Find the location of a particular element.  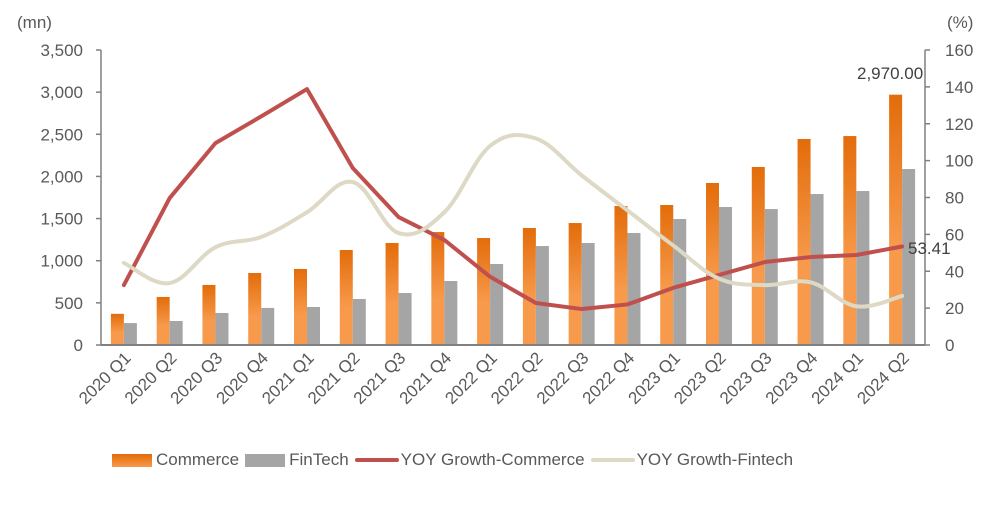

left-tick-label: 2,000 is located at coordinates (61, 176).